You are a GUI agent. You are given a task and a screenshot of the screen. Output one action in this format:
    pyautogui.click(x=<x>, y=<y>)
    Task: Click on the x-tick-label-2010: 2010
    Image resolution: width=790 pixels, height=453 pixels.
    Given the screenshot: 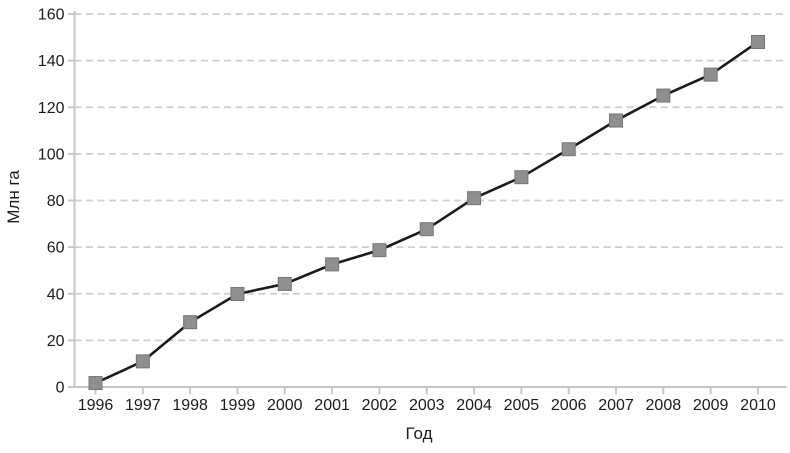 What is the action you would take?
    pyautogui.click(x=758, y=405)
    